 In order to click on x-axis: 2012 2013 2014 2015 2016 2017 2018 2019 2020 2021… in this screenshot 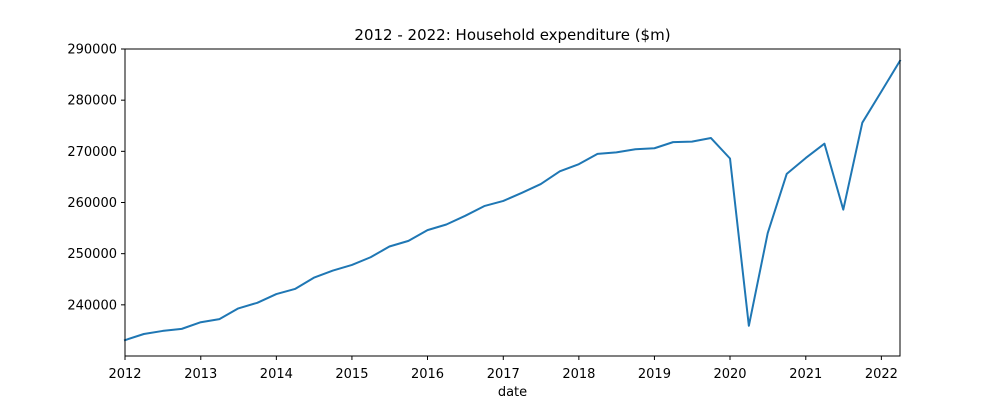, I will do `click(503, 369)`.